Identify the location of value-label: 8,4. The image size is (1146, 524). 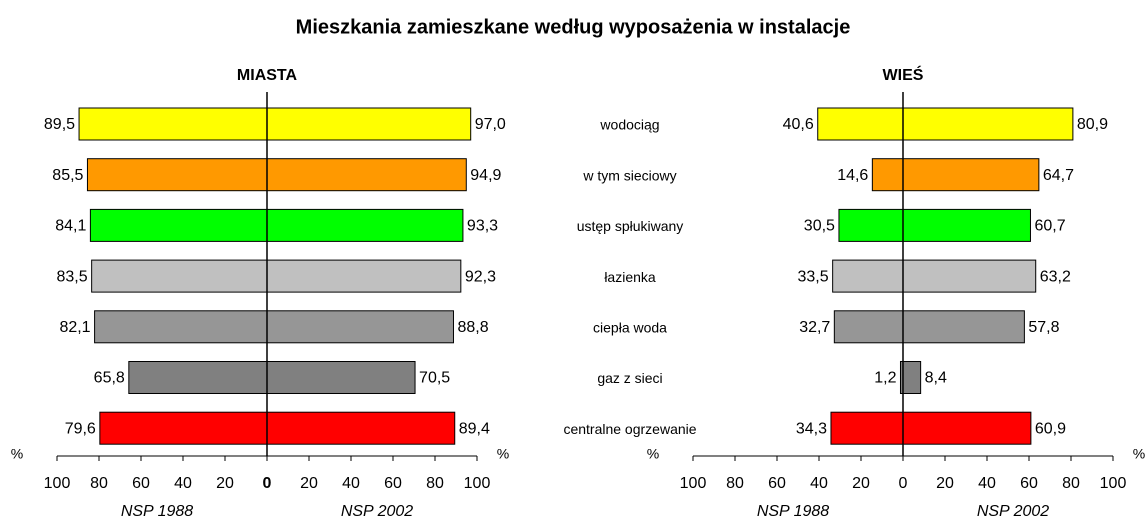
(936, 378).